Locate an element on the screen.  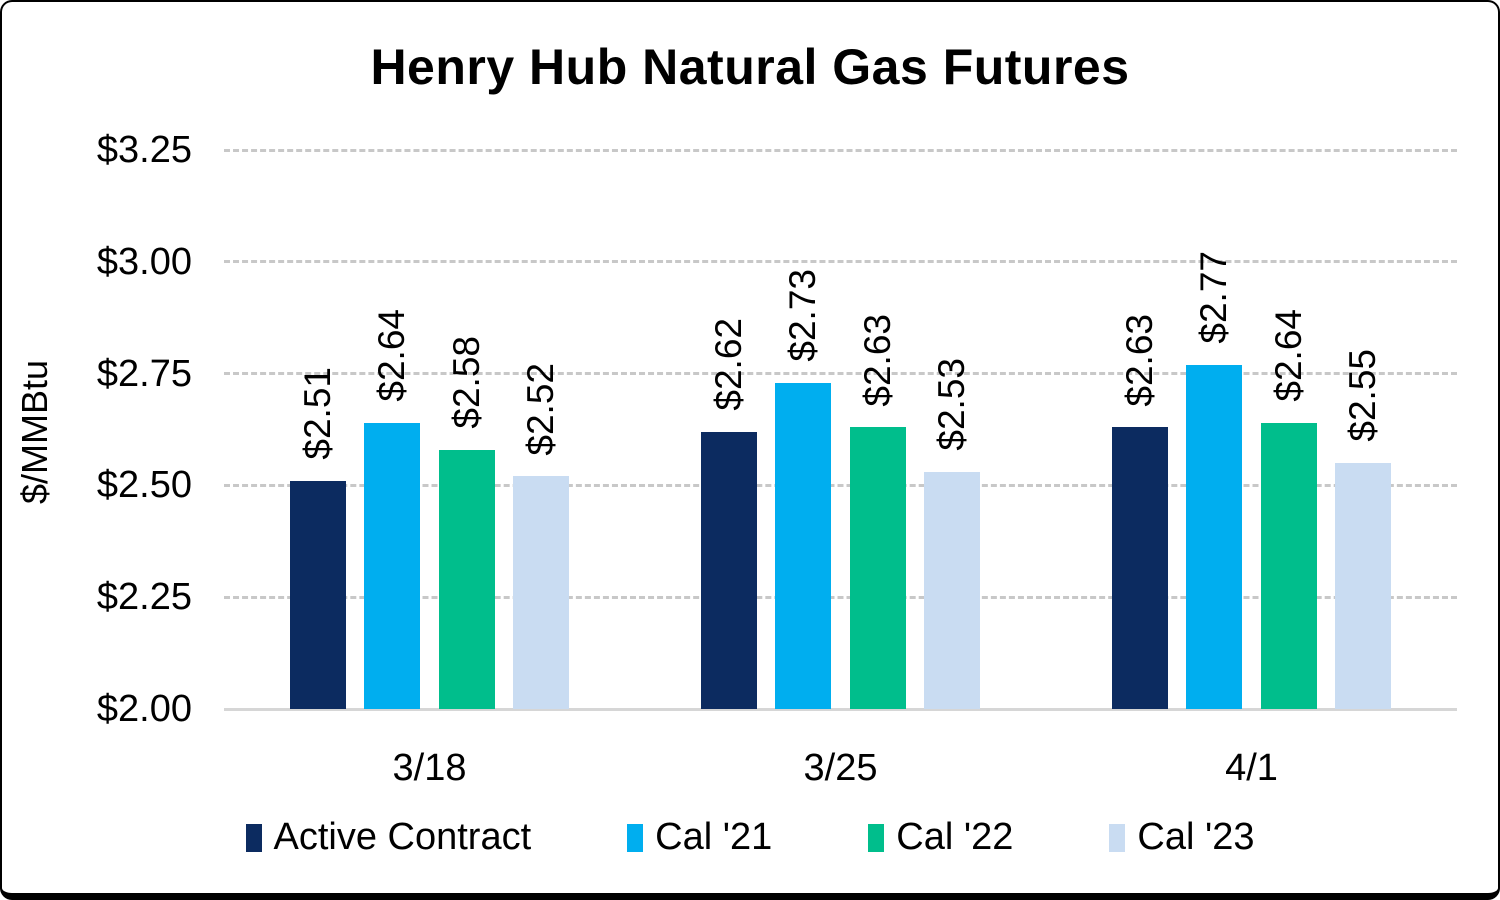
x-tick-label: 4/1 is located at coordinates (1251, 768).